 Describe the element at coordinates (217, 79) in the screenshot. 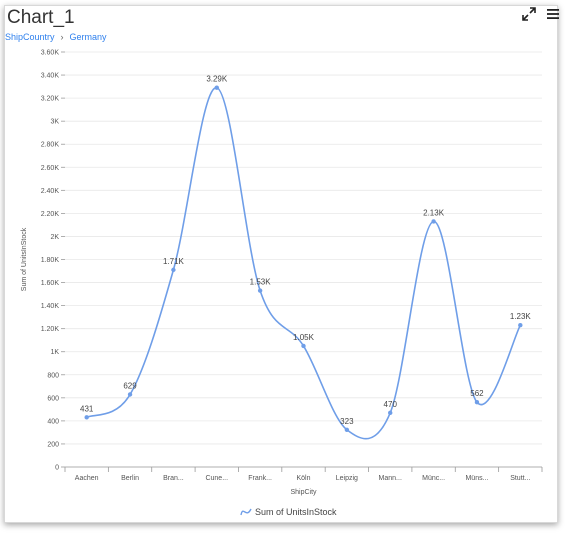

I see `data-label: 3.29K` at that location.